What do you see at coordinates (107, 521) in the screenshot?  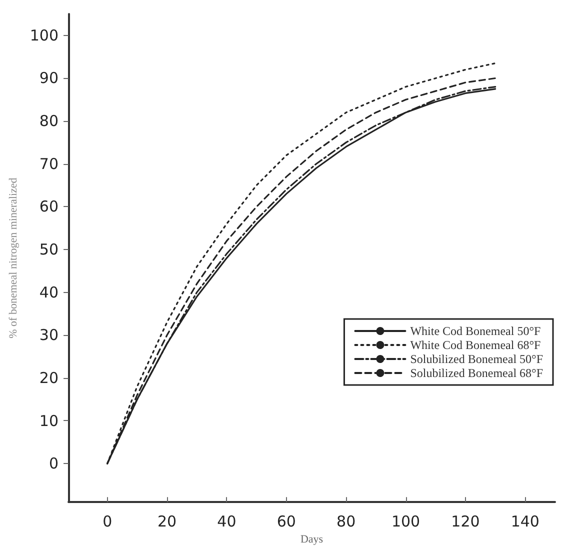 I see `x-tick-label: 0` at bounding box center [107, 521].